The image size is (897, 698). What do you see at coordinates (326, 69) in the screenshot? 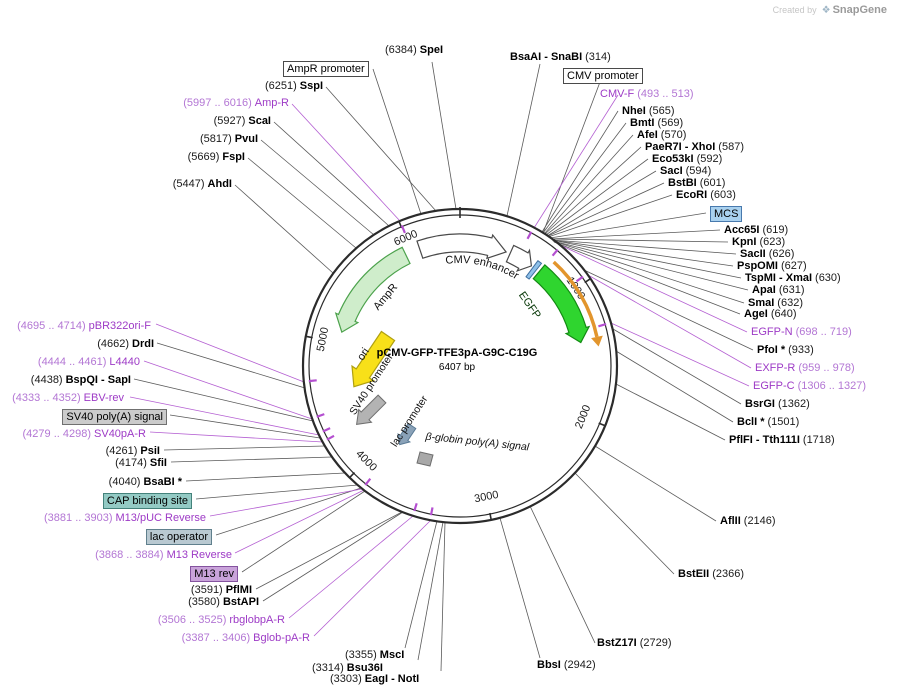
I see `feature-label-ampr-promoter: AmpR promoter` at bounding box center [326, 69].